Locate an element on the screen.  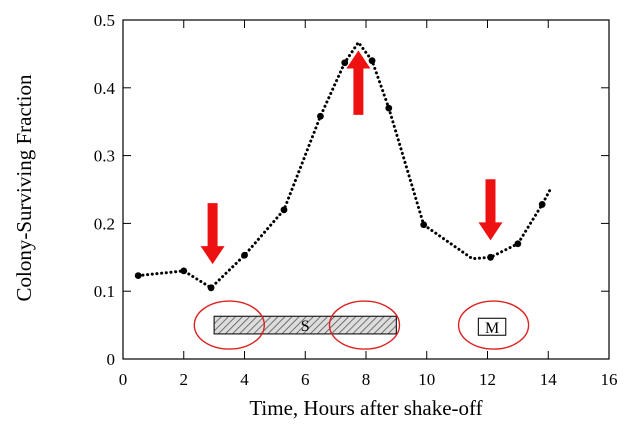
phase-bar-m is located at coordinates (492, 326).